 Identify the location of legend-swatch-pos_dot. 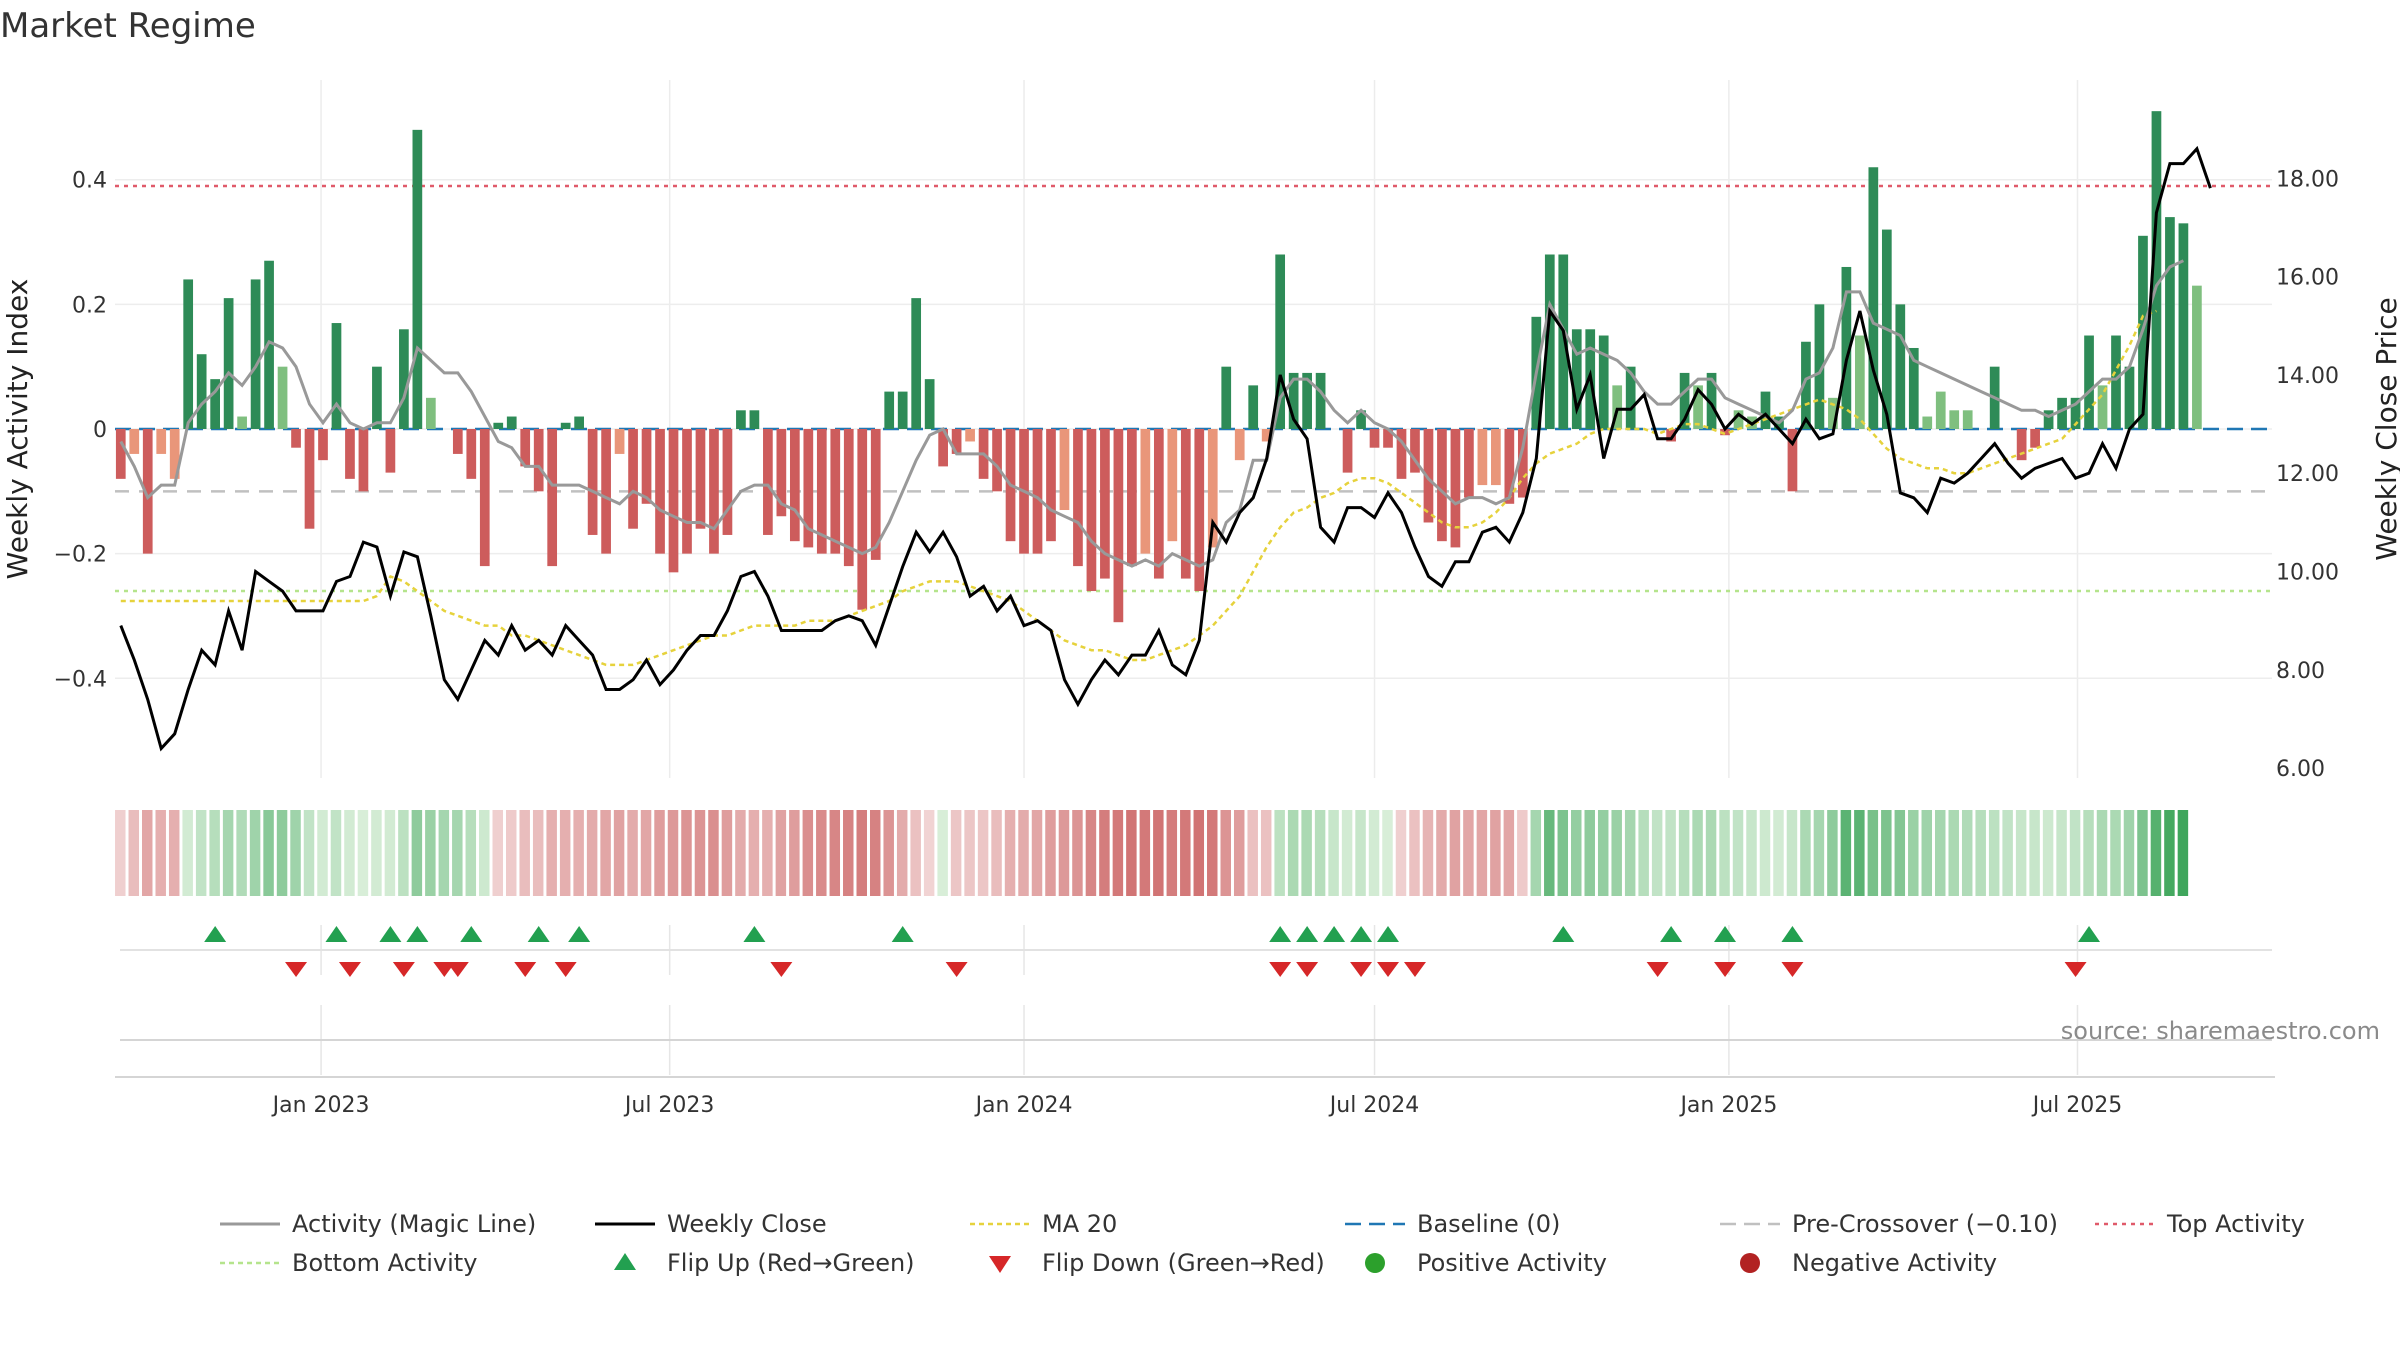
(1375, 1263).